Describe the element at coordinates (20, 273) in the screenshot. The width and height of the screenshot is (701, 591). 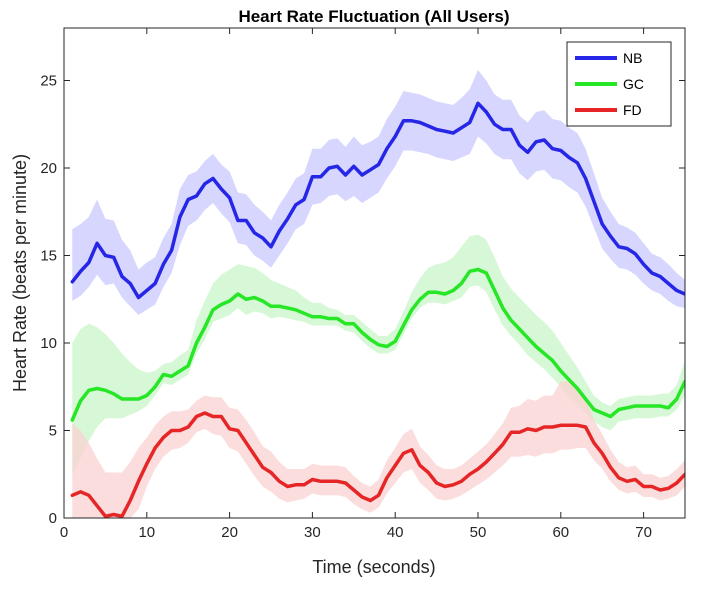
I see `y-axis-label: Heart Rate (beats per minute)` at that location.